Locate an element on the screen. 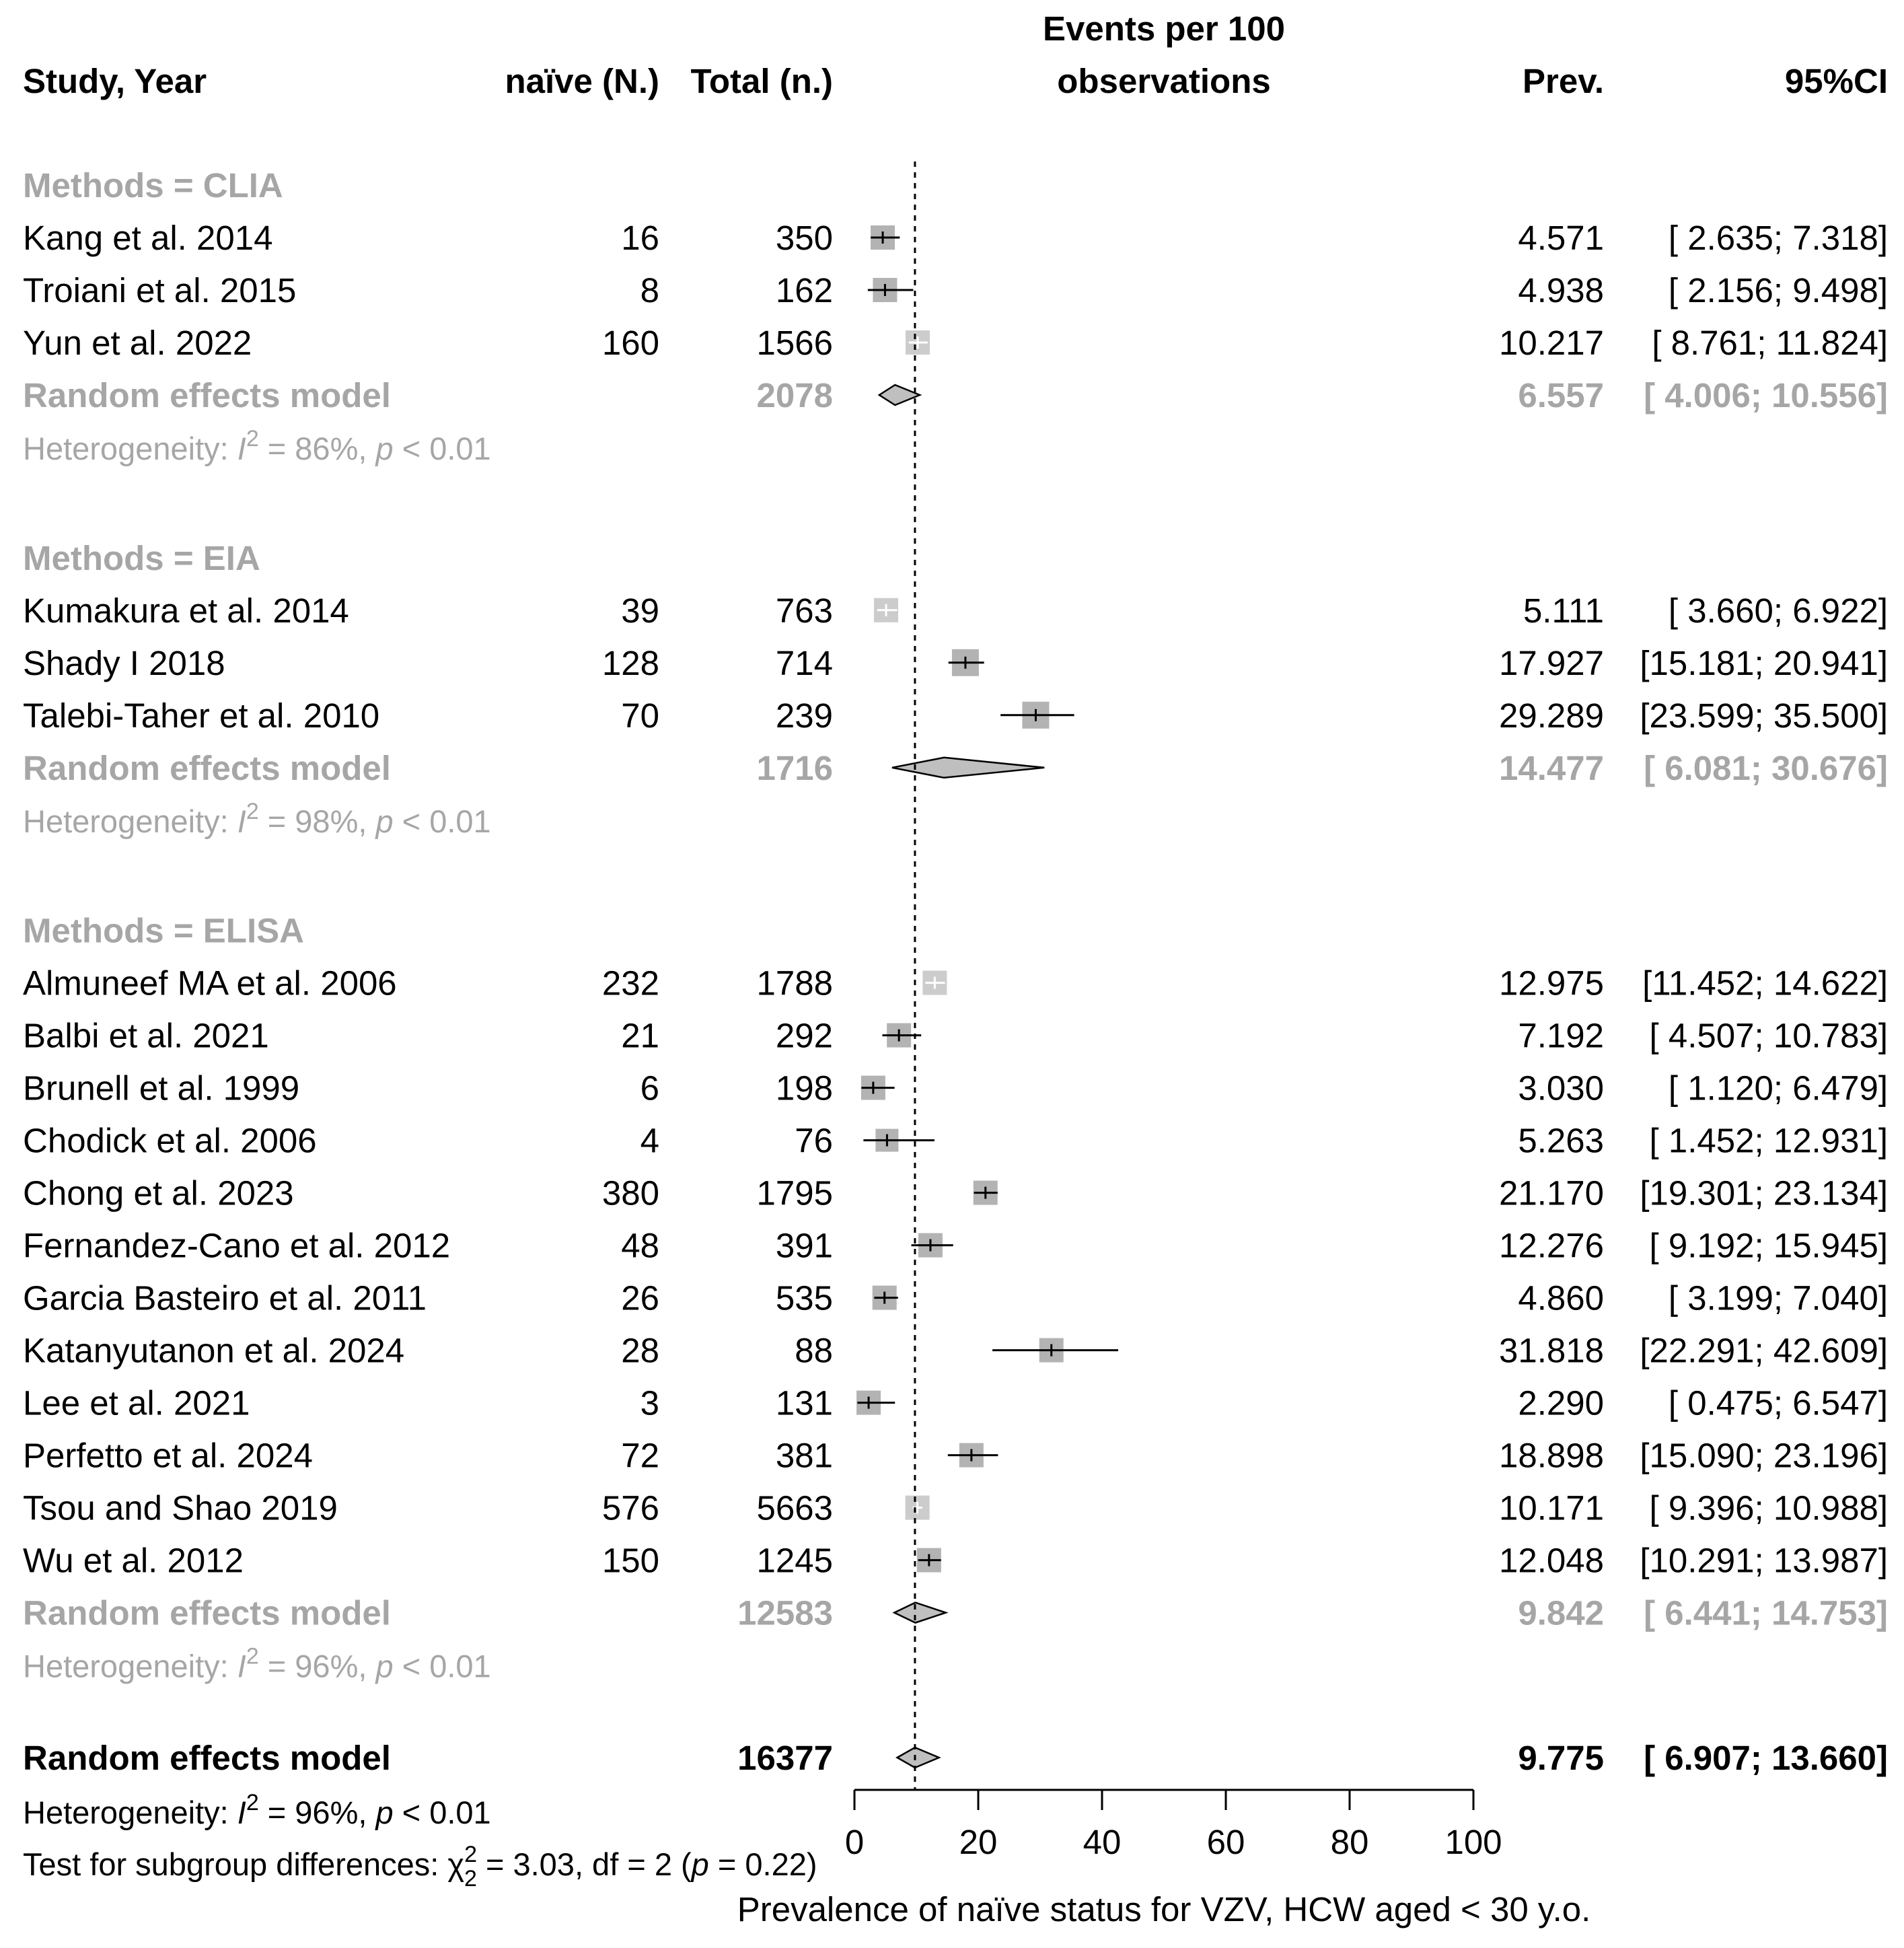 The height and width of the screenshot is (1948, 1904). study-total-count: 763 is located at coordinates (805, 610).